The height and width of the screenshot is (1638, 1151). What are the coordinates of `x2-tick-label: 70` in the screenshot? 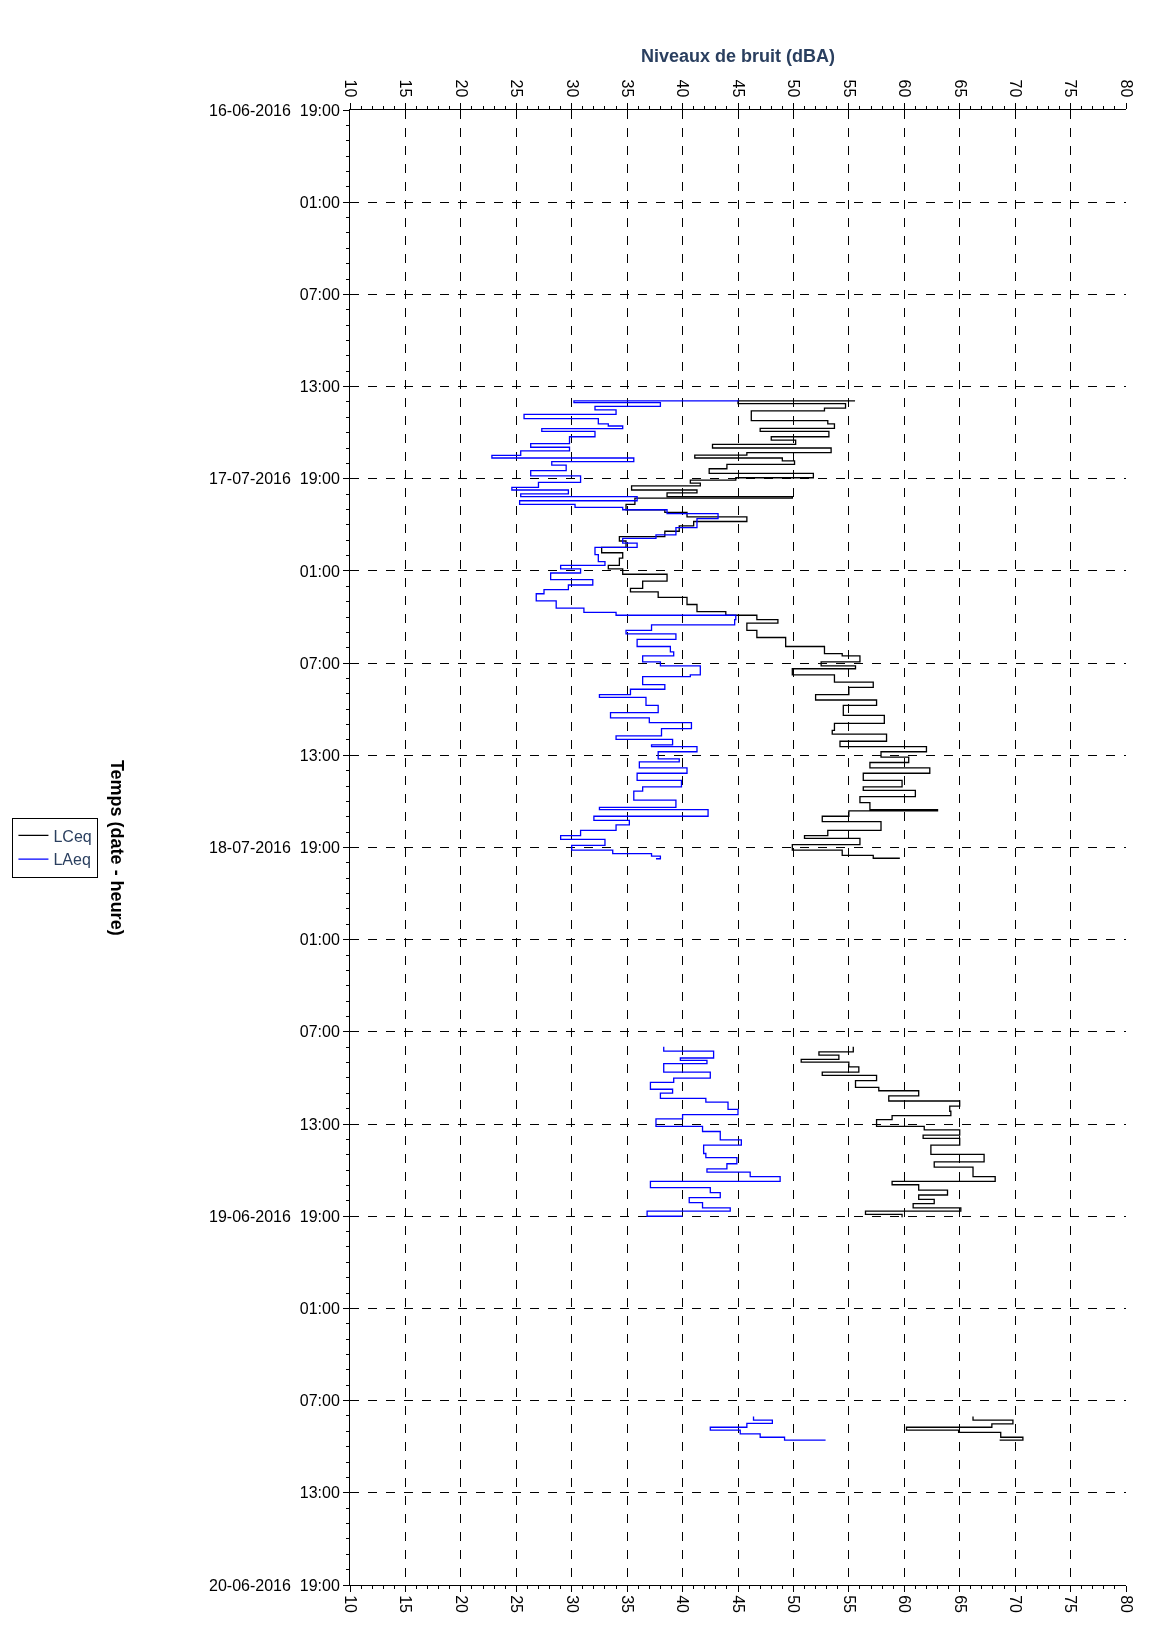 It's located at (1015, 88).